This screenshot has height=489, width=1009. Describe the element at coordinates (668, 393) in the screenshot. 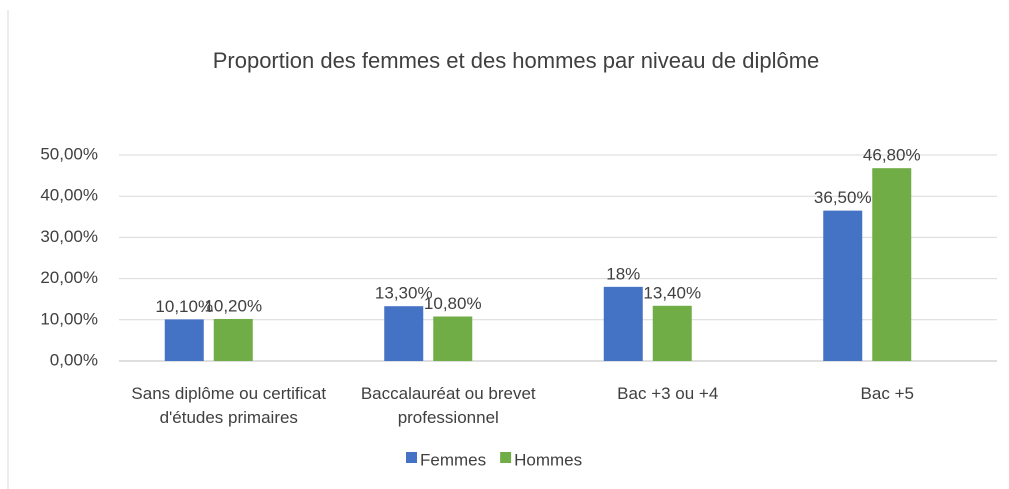

I see `x-tick-label: Bac +3 ou +4` at that location.